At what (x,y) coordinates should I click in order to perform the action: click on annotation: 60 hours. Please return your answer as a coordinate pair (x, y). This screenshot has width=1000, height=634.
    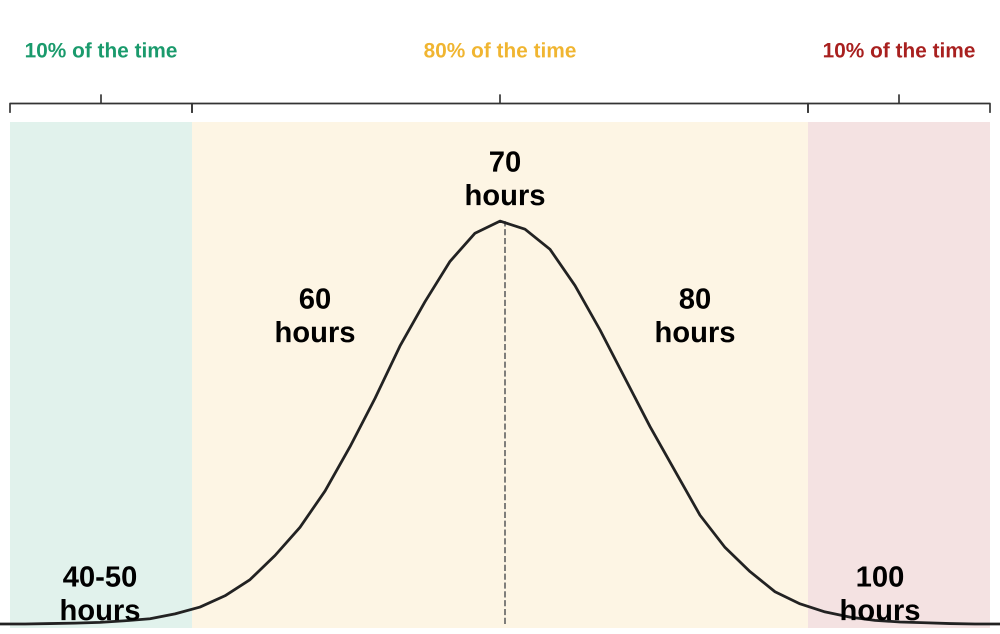
    Looking at the image, I should click on (315, 315).